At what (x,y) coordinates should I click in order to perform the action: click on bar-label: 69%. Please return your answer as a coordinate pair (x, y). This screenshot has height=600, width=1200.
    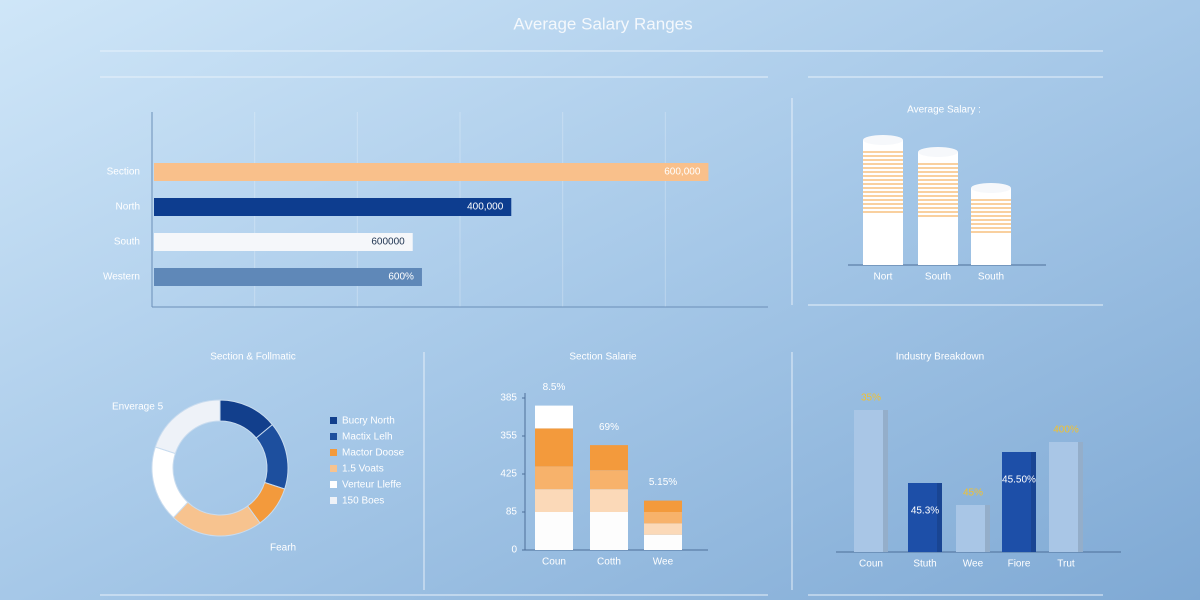
    Looking at the image, I should click on (609, 427).